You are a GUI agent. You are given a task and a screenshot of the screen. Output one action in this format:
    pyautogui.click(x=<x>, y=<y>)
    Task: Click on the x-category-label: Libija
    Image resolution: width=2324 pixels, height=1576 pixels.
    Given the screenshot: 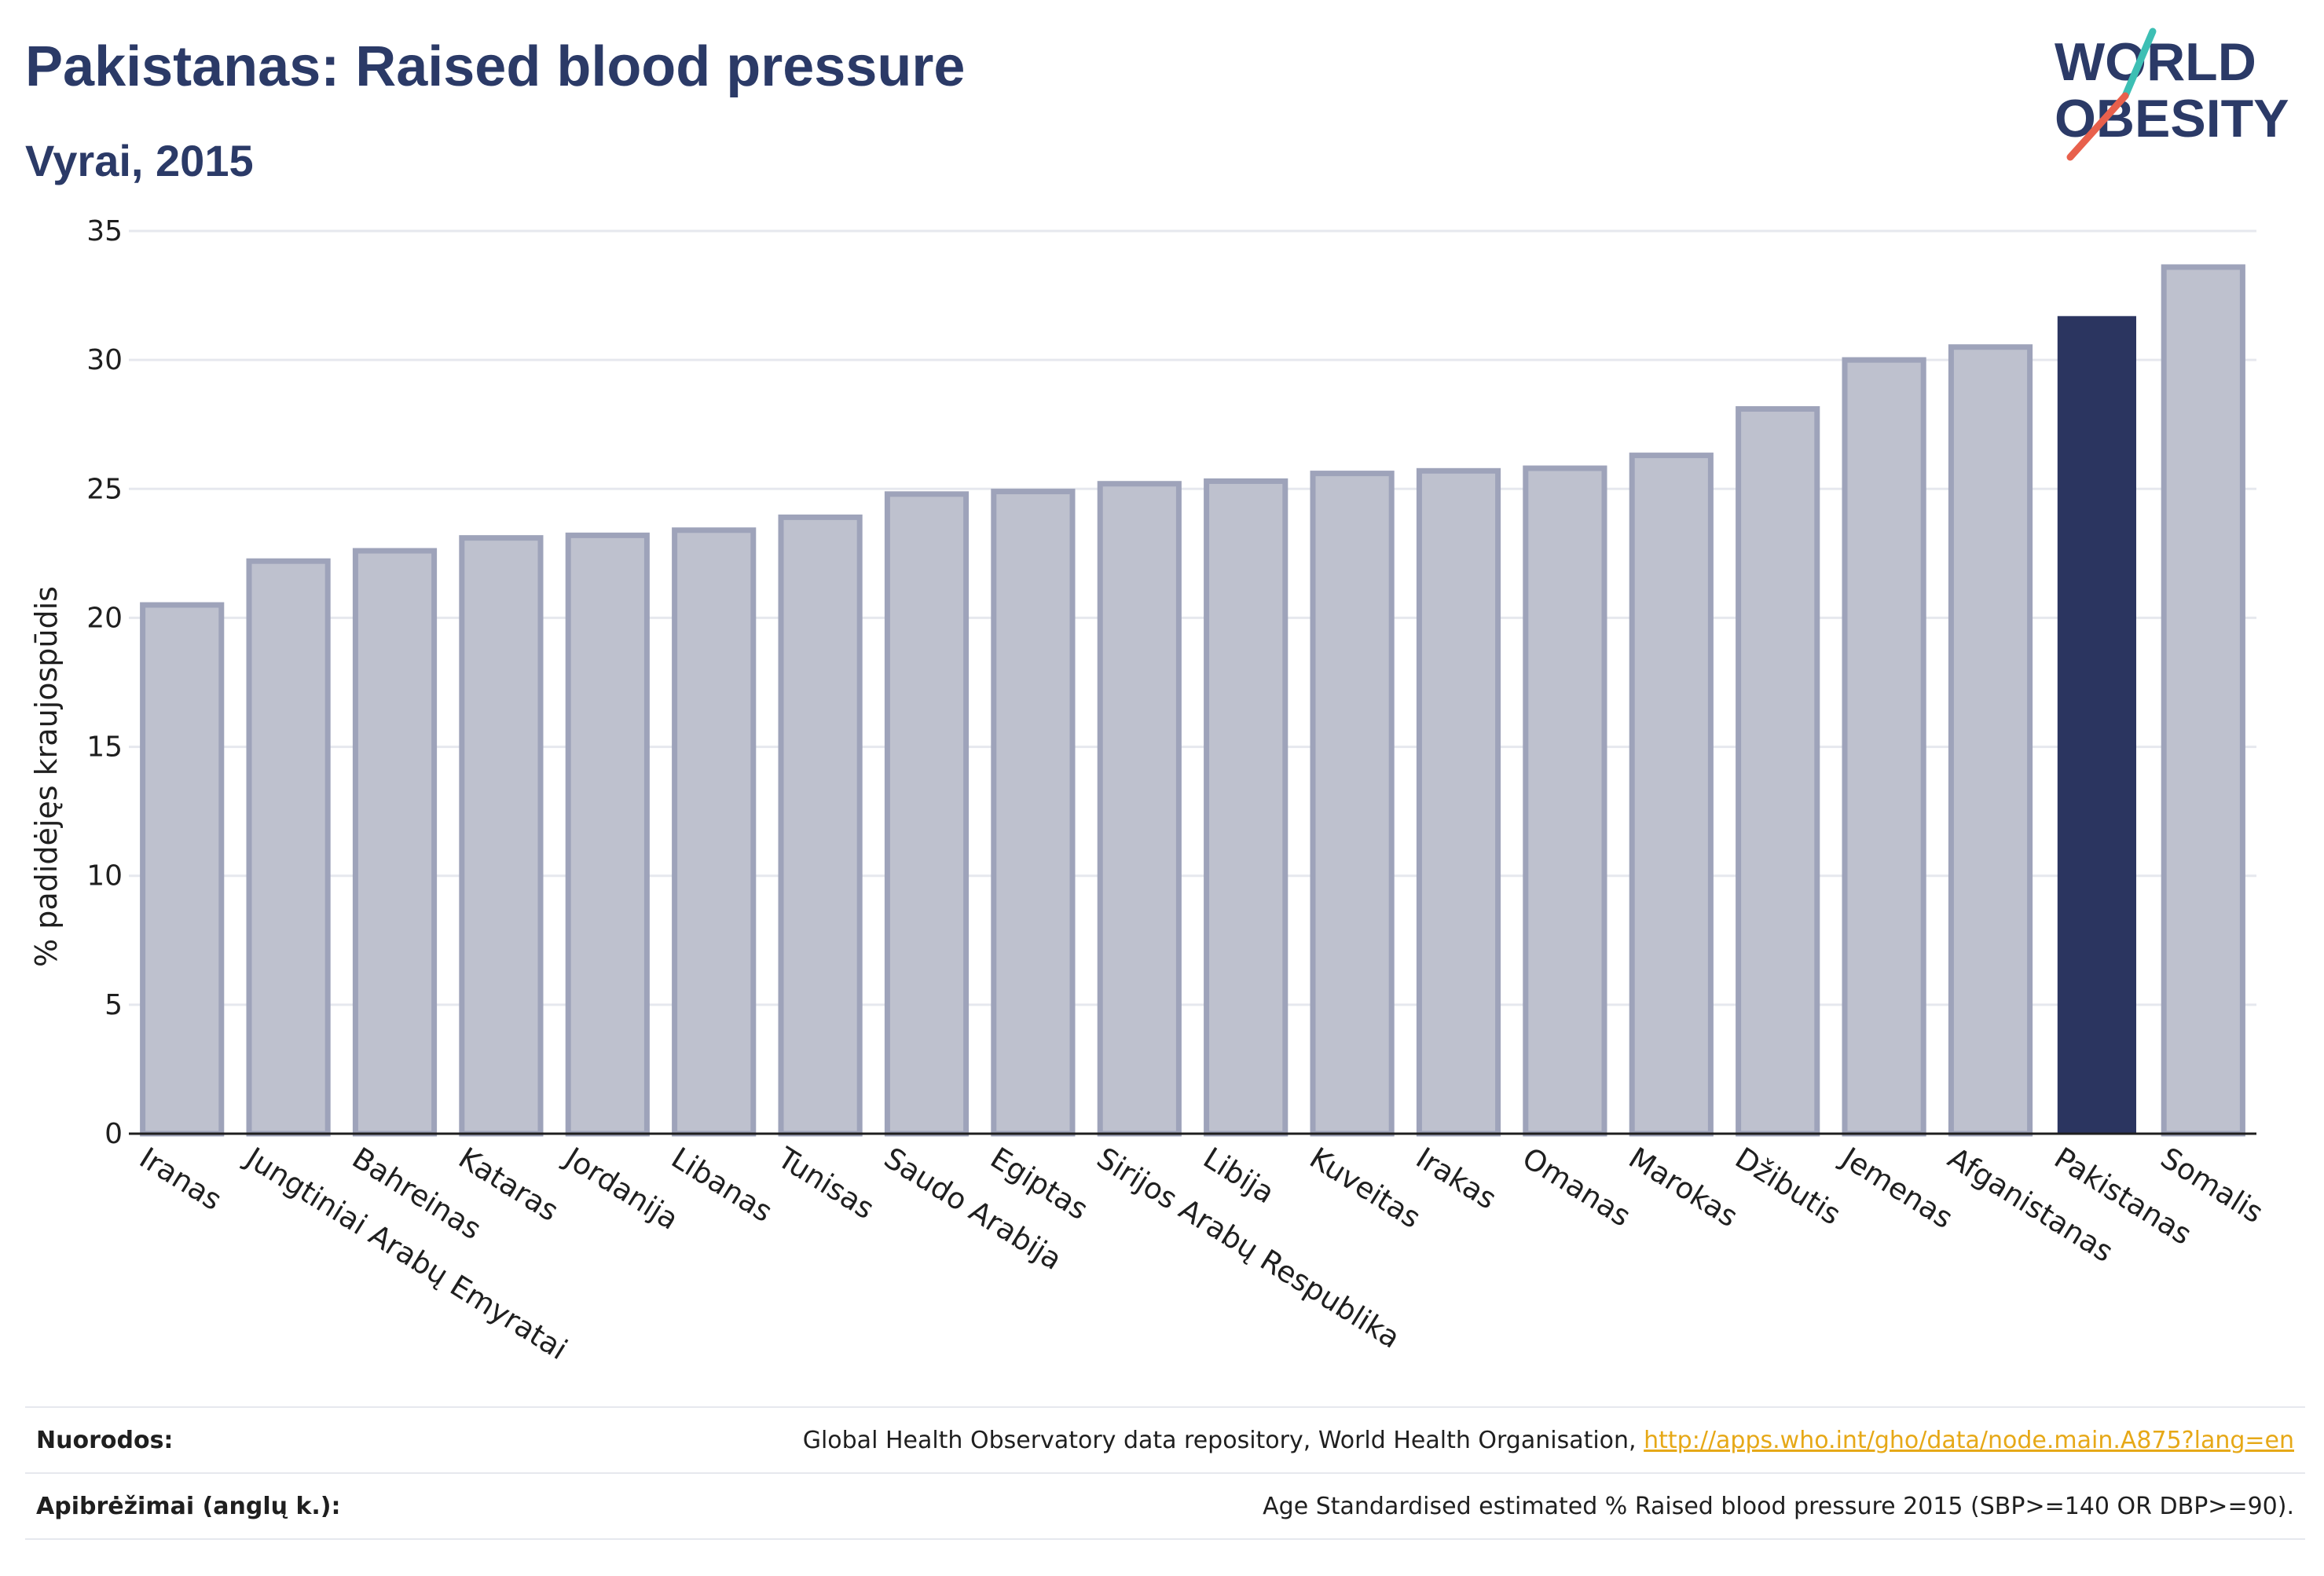 What is the action you would take?
    pyautogui.click(x=1239, y=1175)
    